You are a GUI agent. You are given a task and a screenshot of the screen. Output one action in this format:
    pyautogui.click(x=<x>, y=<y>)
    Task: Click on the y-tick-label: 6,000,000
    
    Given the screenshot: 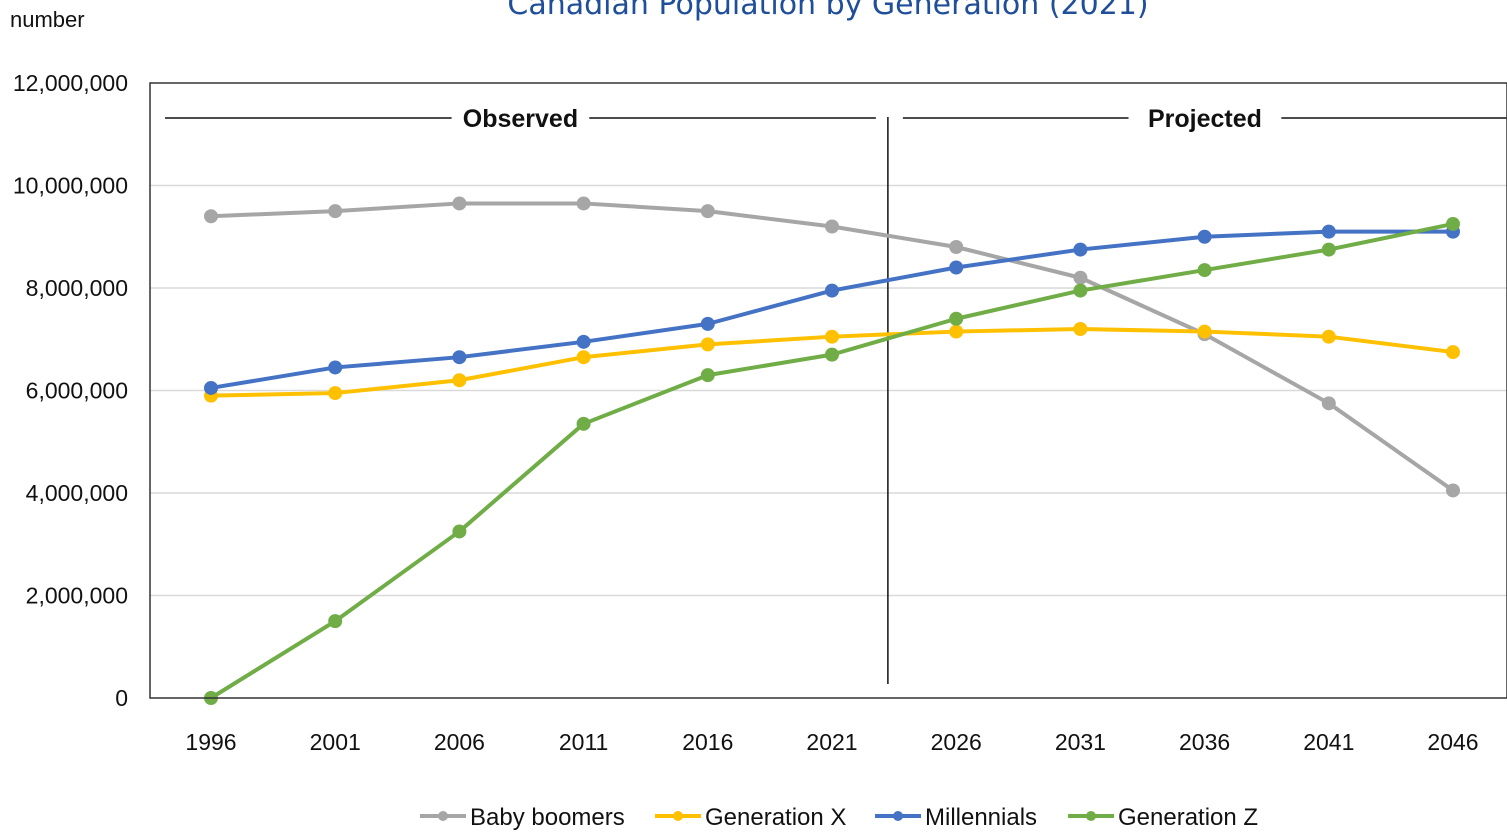 What is the action you would take?
    pyautogui.click(x=77, y=391)
    